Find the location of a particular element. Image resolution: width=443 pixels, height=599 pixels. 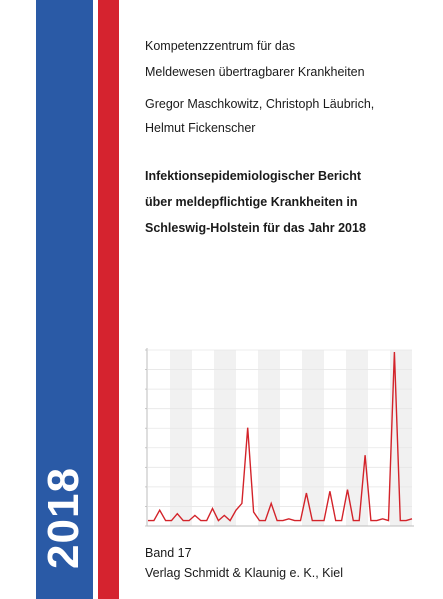

title-line-3: Schleswig-Holstein für das Jahr 2018 is located at coordinates (255, 228).